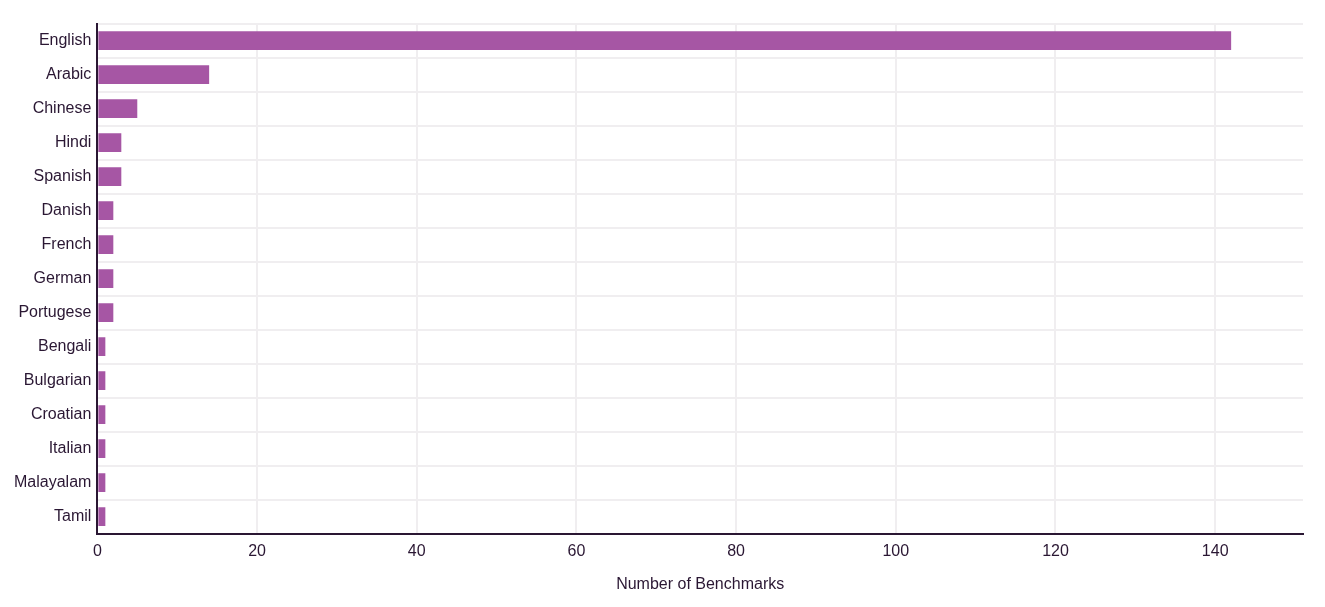  Describe the element at coordinates (62, 108) in the screenshot. I see `y-tick-label: Chinese` at that location.